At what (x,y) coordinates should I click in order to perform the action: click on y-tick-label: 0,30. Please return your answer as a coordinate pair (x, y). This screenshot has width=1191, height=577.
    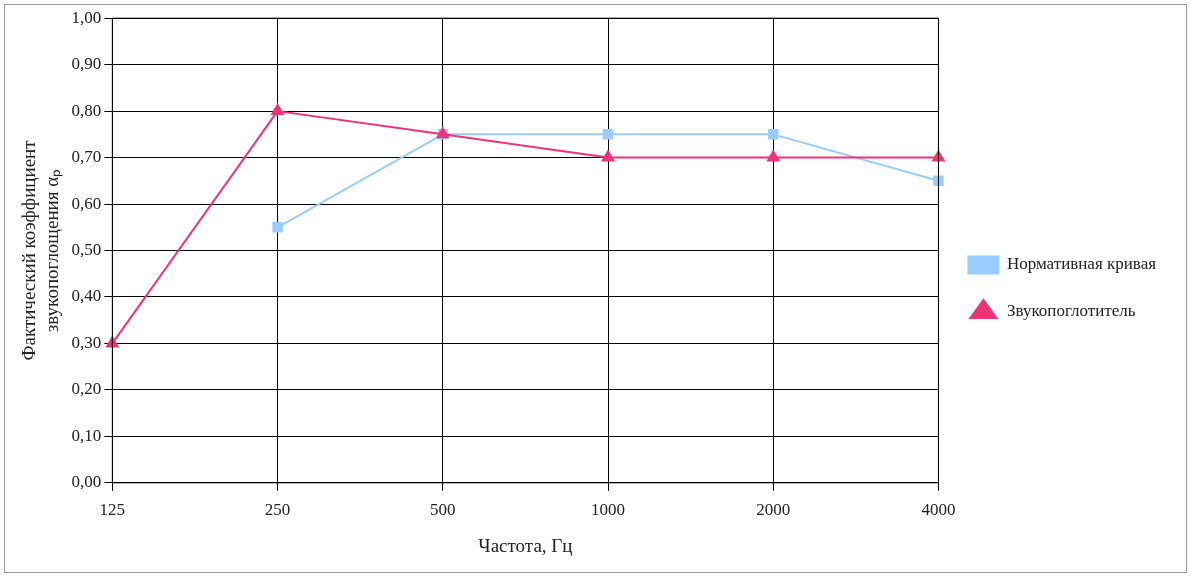
    Looking at the image, I should click on (86, 342).